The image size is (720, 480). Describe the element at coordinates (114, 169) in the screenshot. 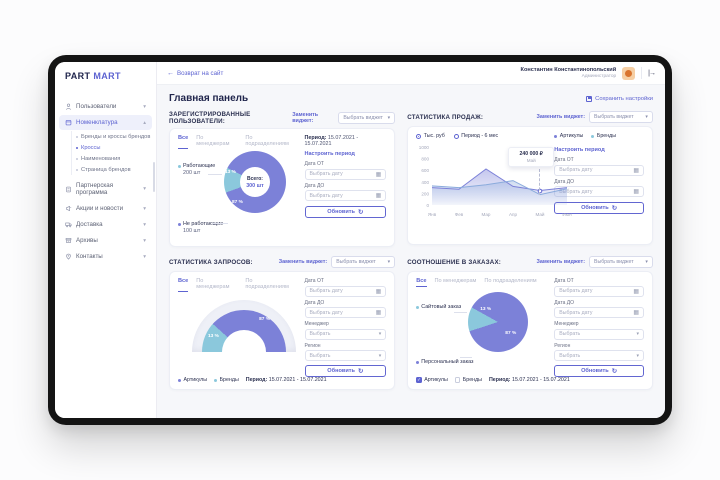

I see `submenu-item-brand-page: Страница брендов` at that location.